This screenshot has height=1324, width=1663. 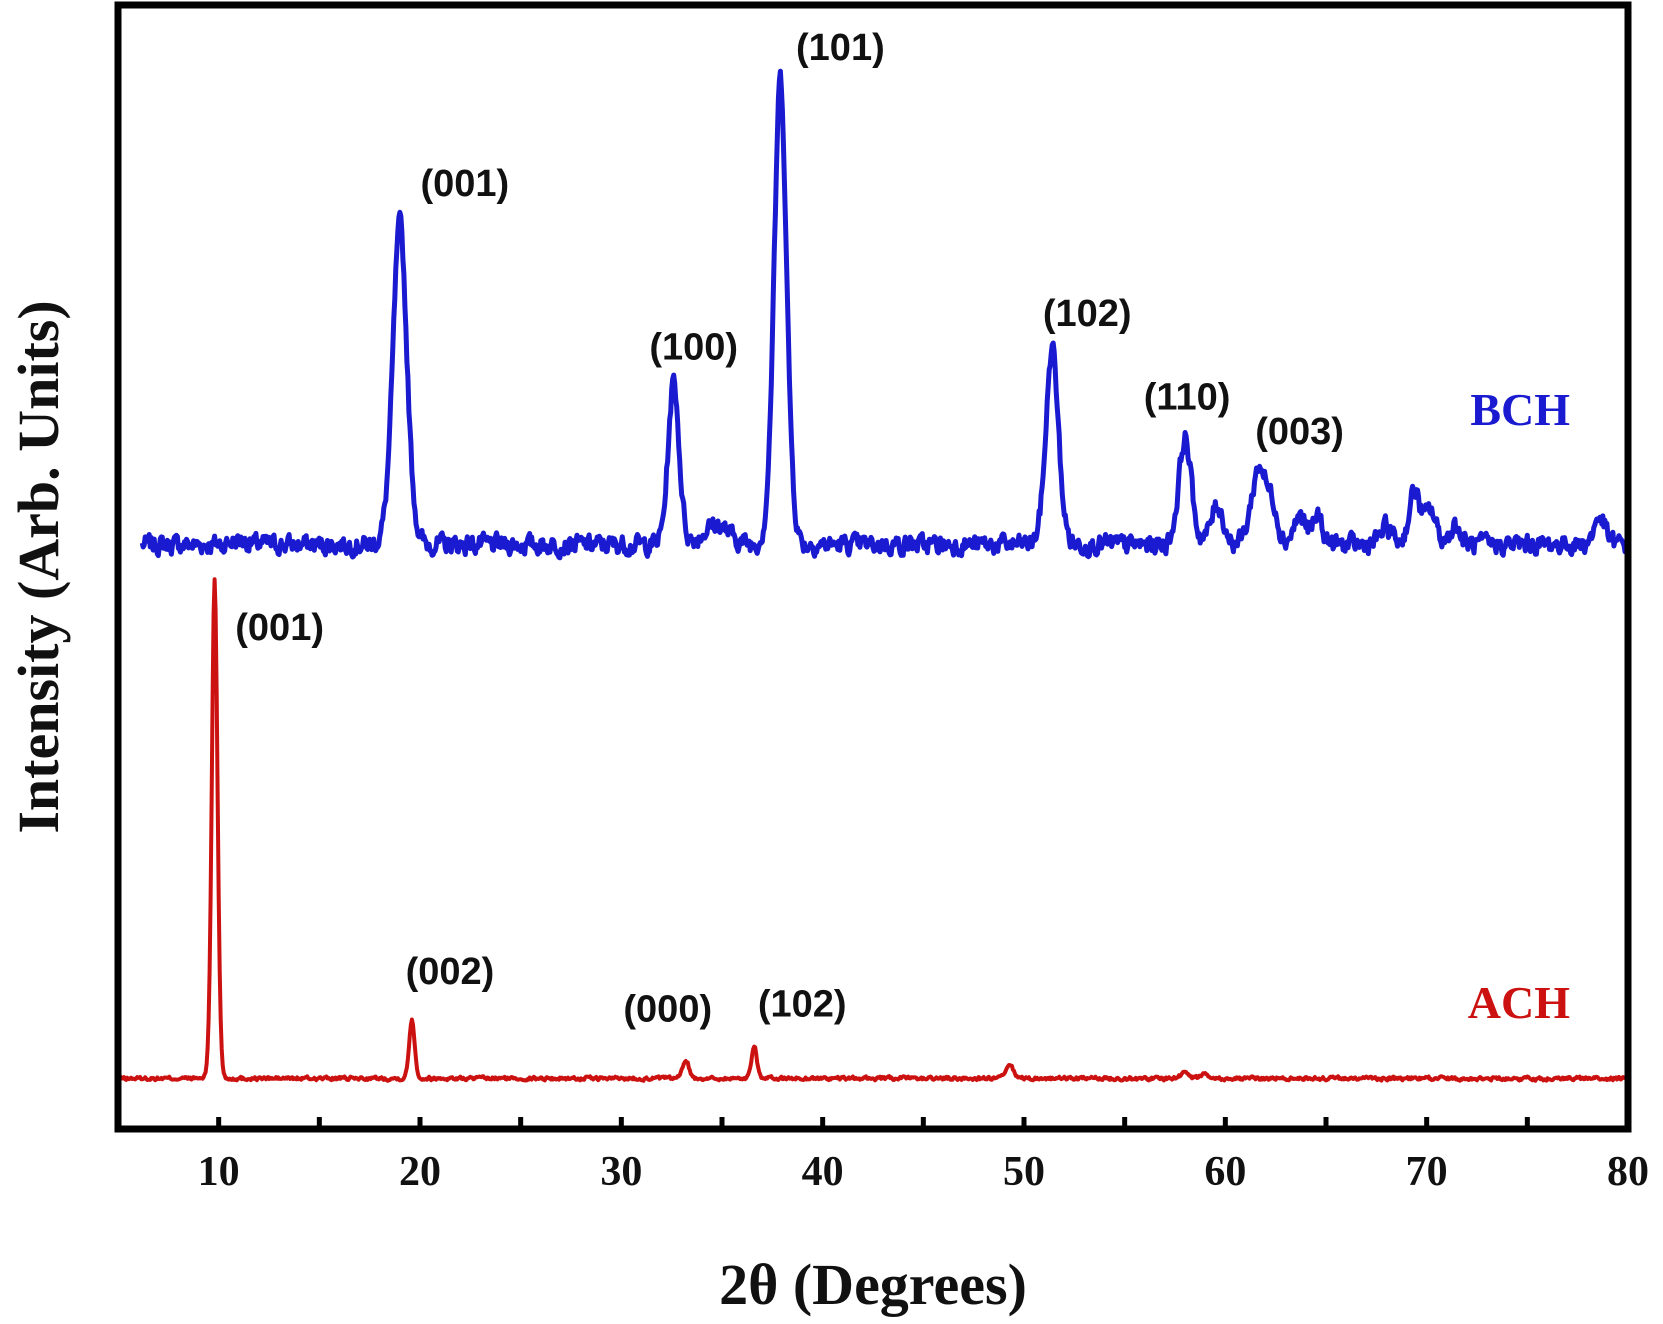 What do you see at coordinates (1225, 1172) in the screenshot?
I see `x-tick-label: 60` at bounding box center [1225, 1172].